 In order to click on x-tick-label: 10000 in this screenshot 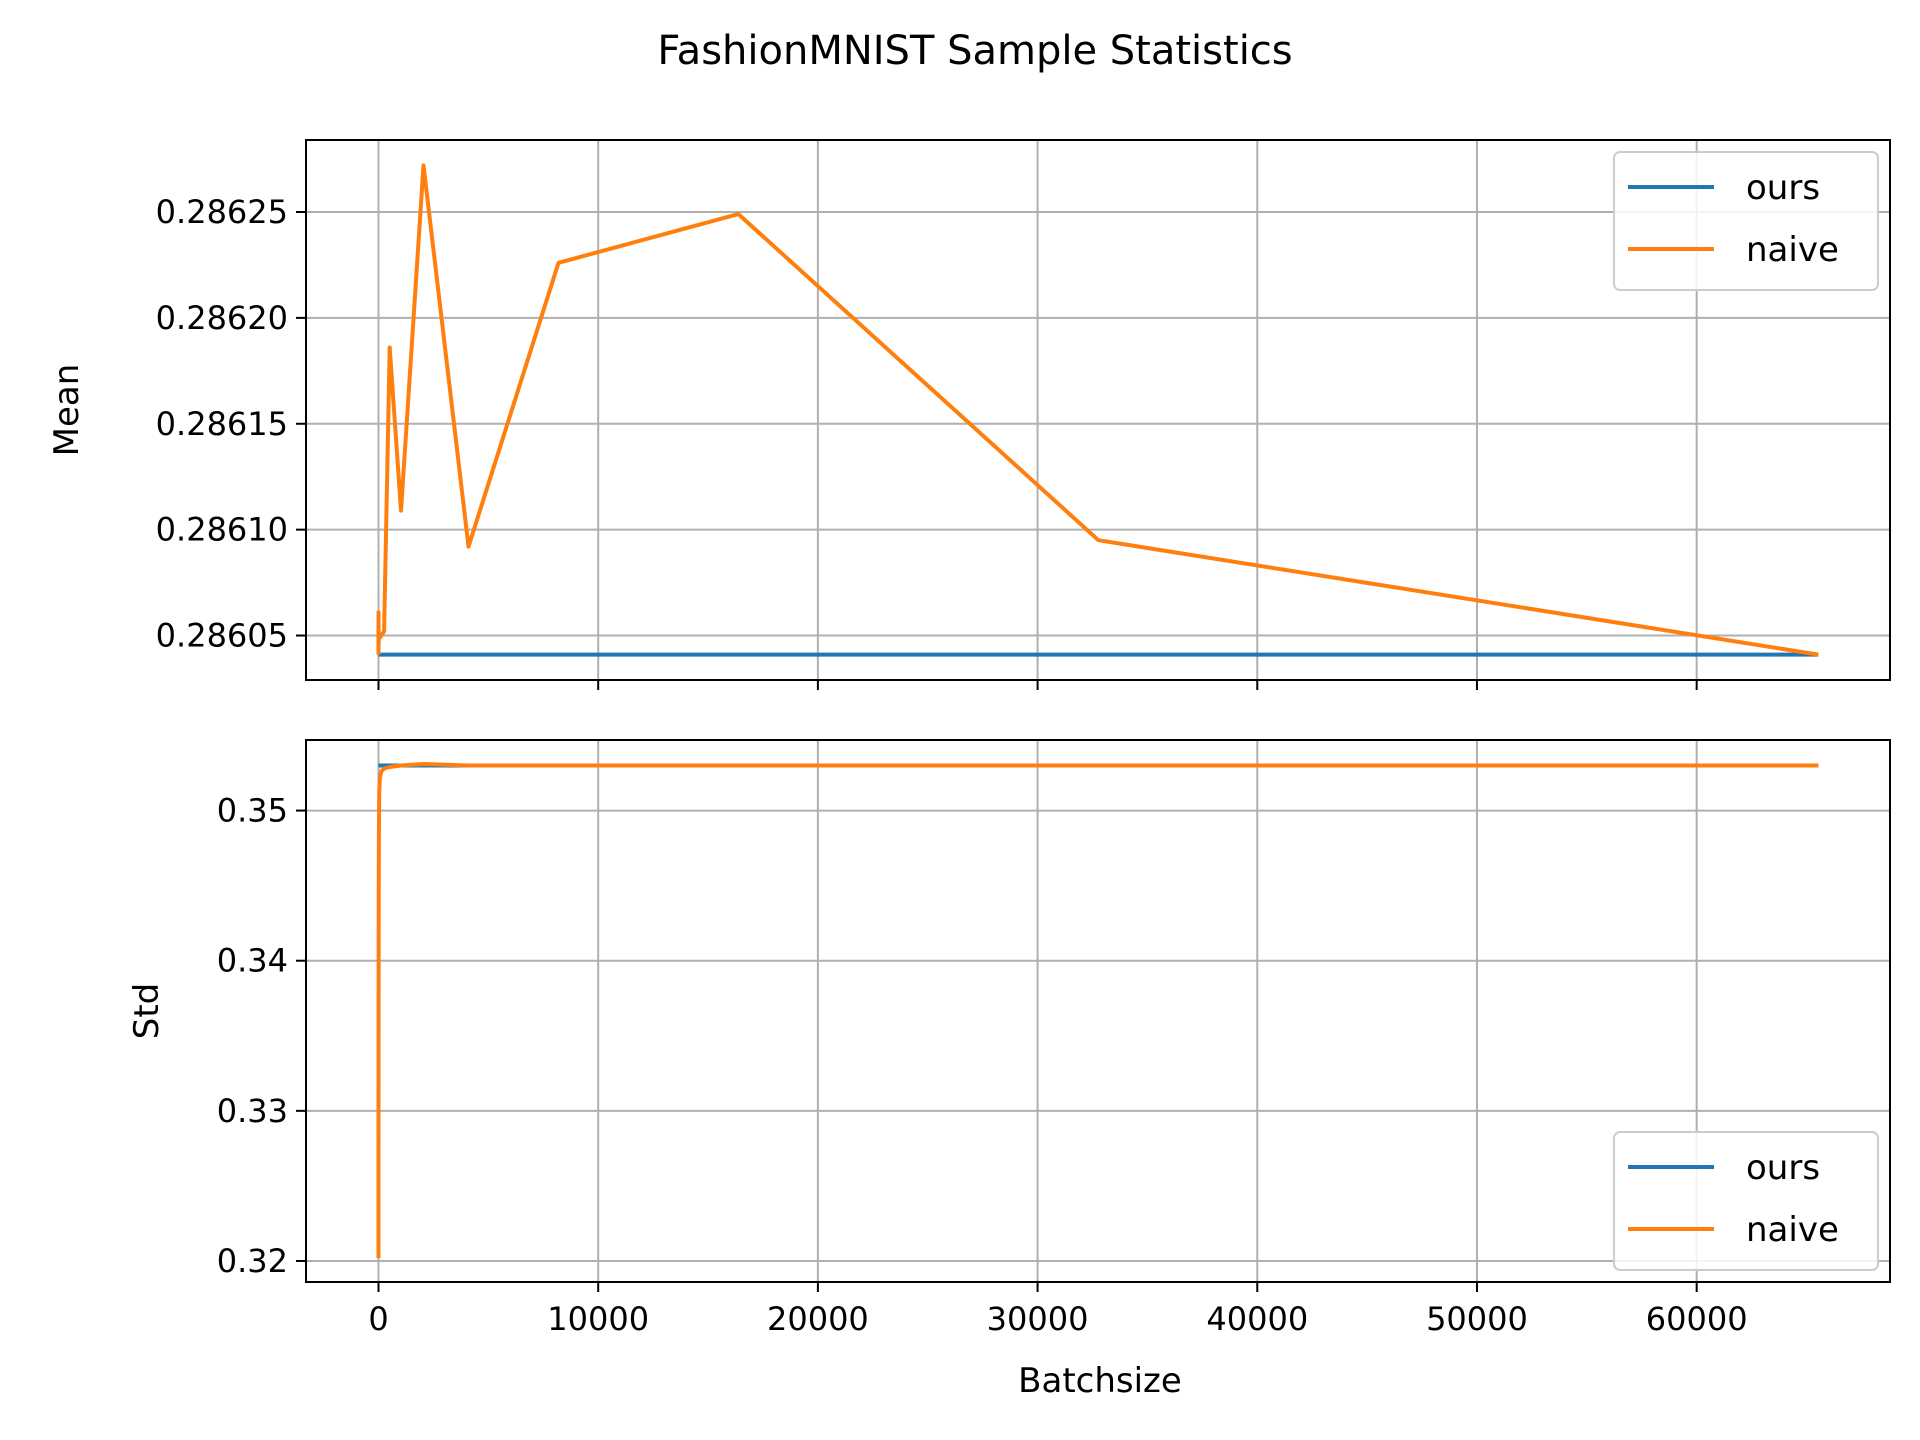, I will do `click(598, 1319)`.